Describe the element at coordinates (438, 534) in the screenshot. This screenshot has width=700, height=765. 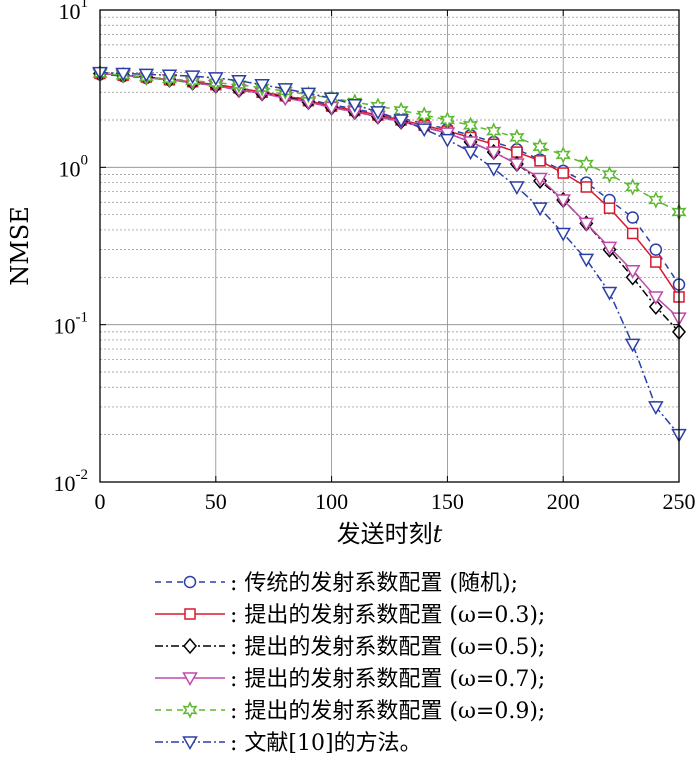
I see `x-axis-title-variable: t` at that location.